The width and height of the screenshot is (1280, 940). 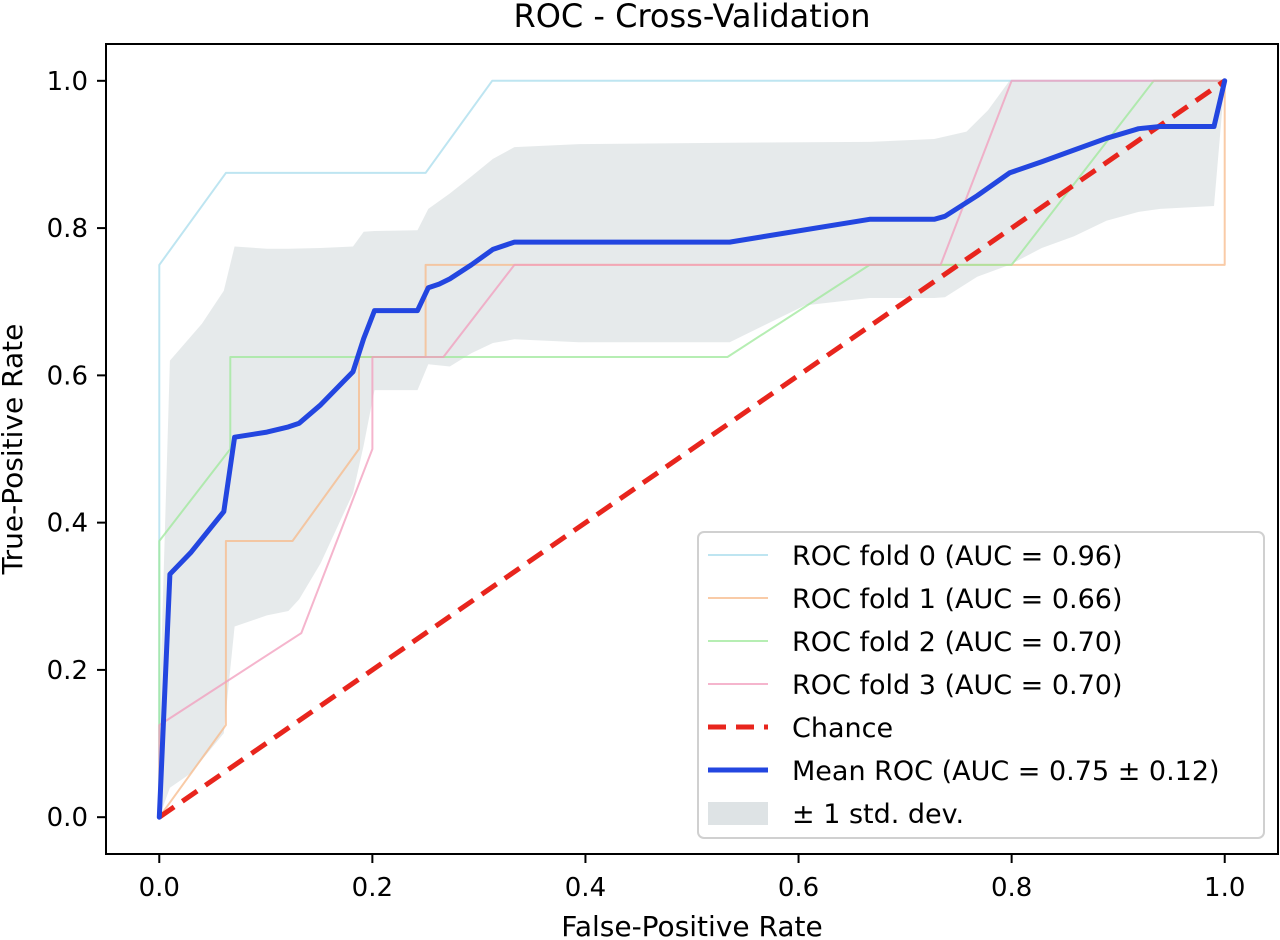 I want to click on y-tick-label: 0.0, so click(x=67, y=818).